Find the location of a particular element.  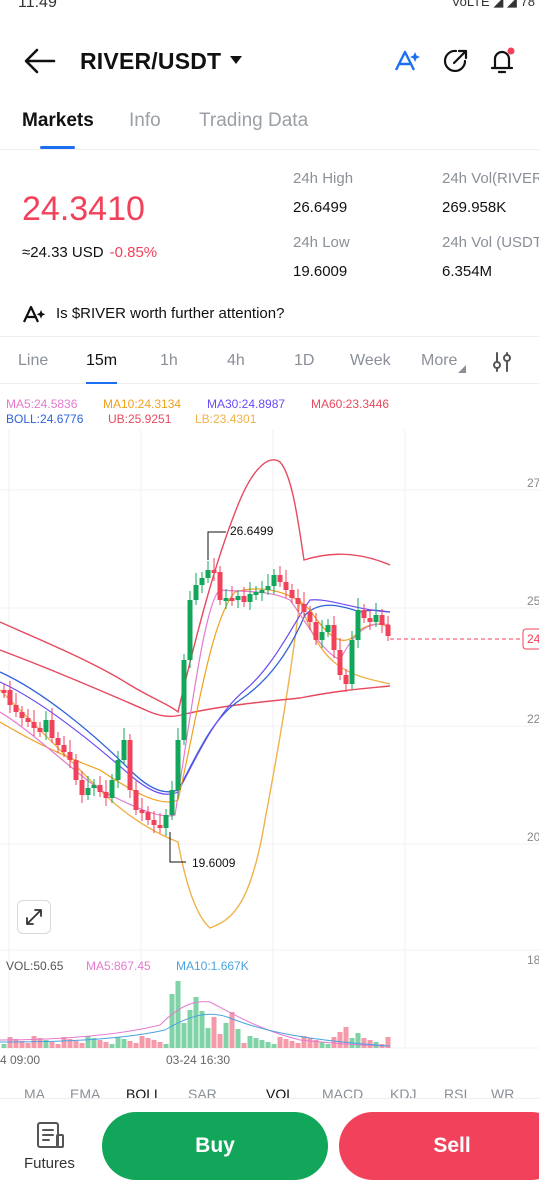

vol-ma10-legend: MA10:1.667K is located at coordinates (212, 966).